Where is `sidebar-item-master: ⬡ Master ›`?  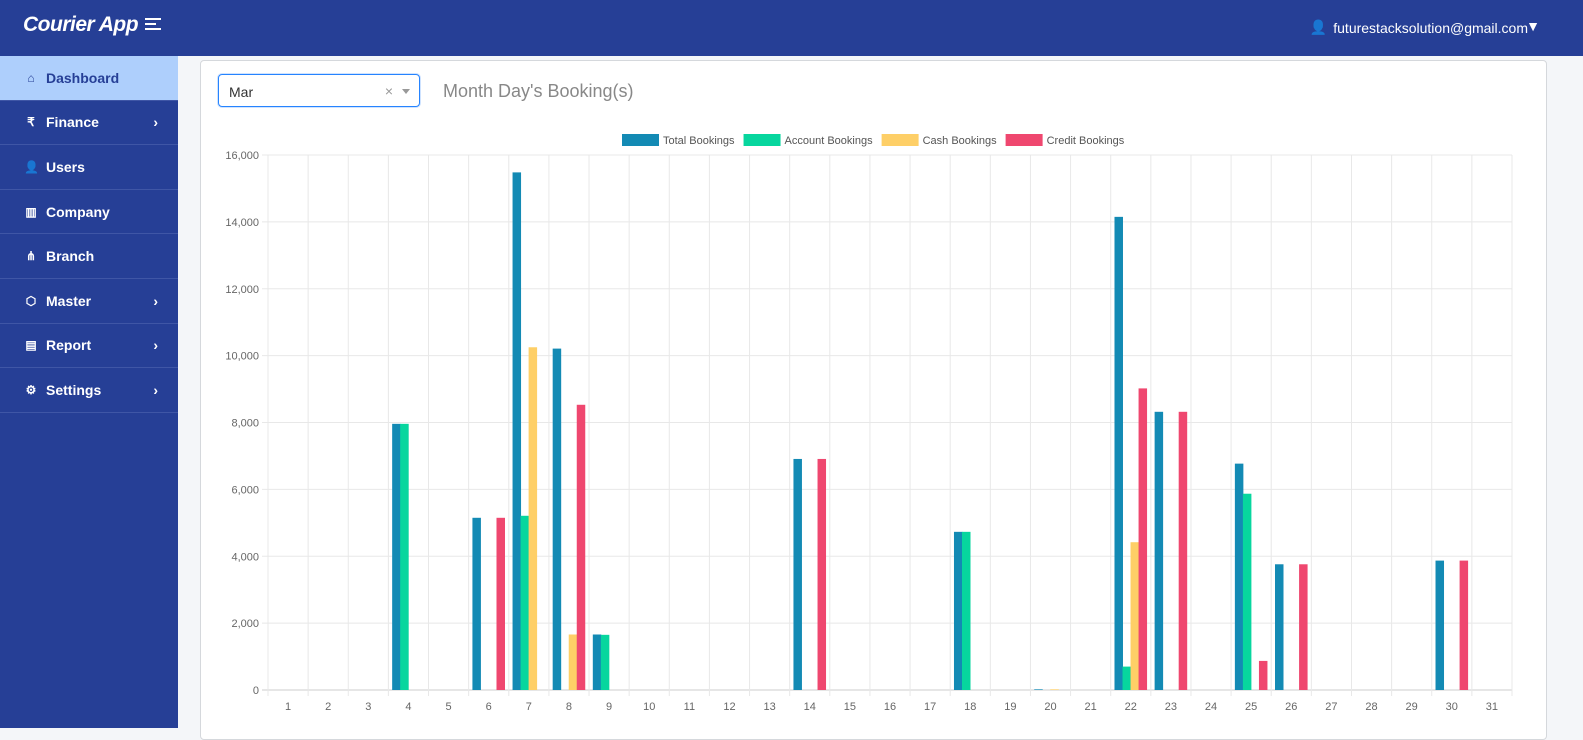 sidebar-item-master: ⬡ Master › is located at coordinates (89, 301).